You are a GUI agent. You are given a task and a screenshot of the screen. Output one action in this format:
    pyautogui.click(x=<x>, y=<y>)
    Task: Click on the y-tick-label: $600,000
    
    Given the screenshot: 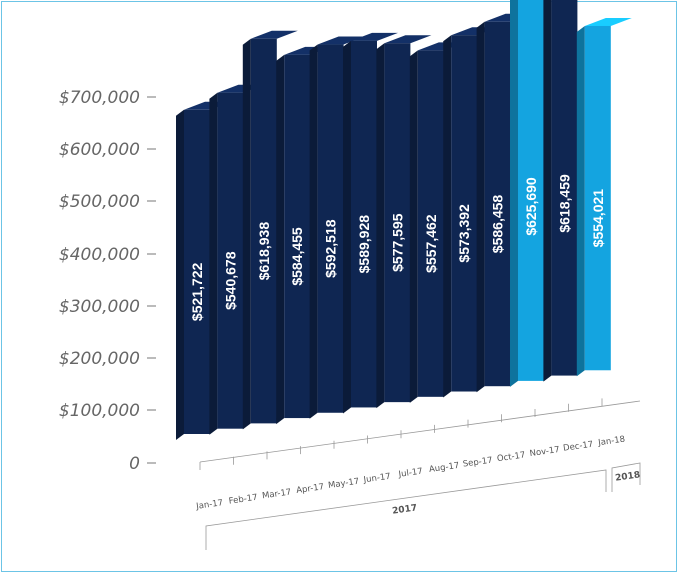 What is the action you would take?
    pyautogui.click(x=99, y=150)
    